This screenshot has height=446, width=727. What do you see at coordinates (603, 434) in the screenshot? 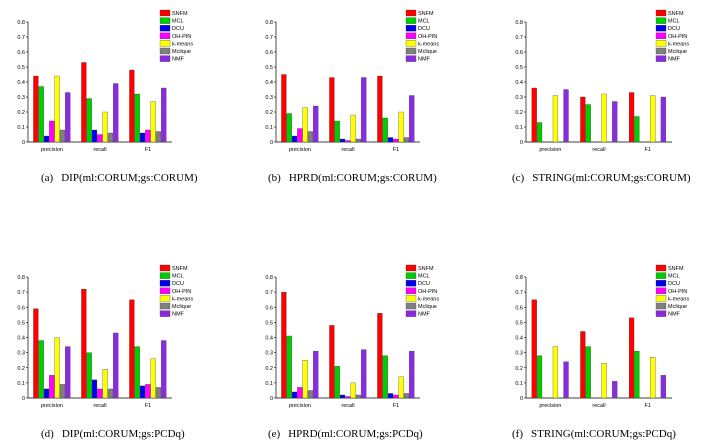
I see `caption-text: STRING(ml:CORUM;gs:PCDq)` at bounding box center [603, 434].